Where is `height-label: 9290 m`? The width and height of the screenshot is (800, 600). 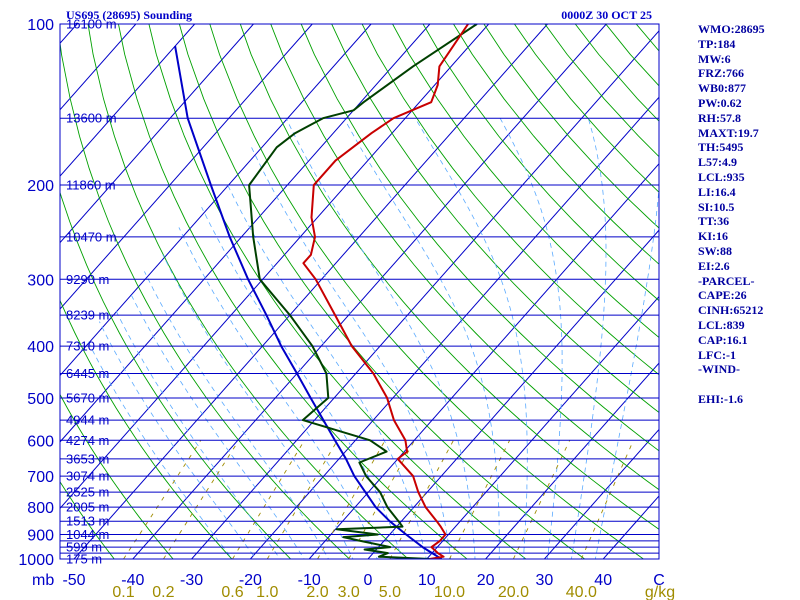 height-label: 9290 m is located at coordinates (87, 279).